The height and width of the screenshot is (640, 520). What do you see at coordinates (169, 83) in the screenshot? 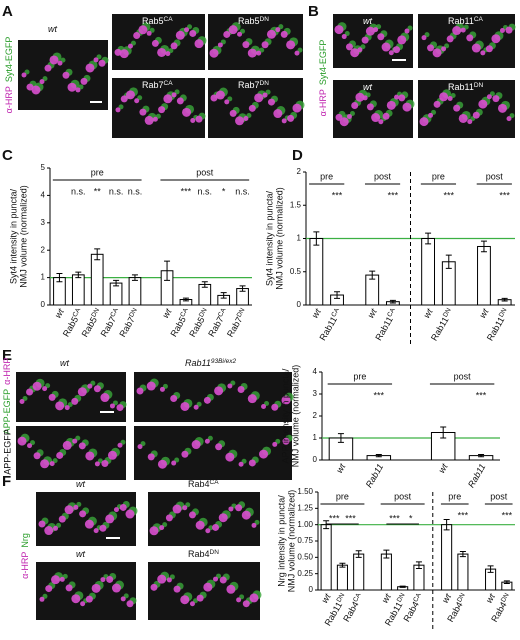
I see `image-label-sup: CA` at bounding box center [169, 83].